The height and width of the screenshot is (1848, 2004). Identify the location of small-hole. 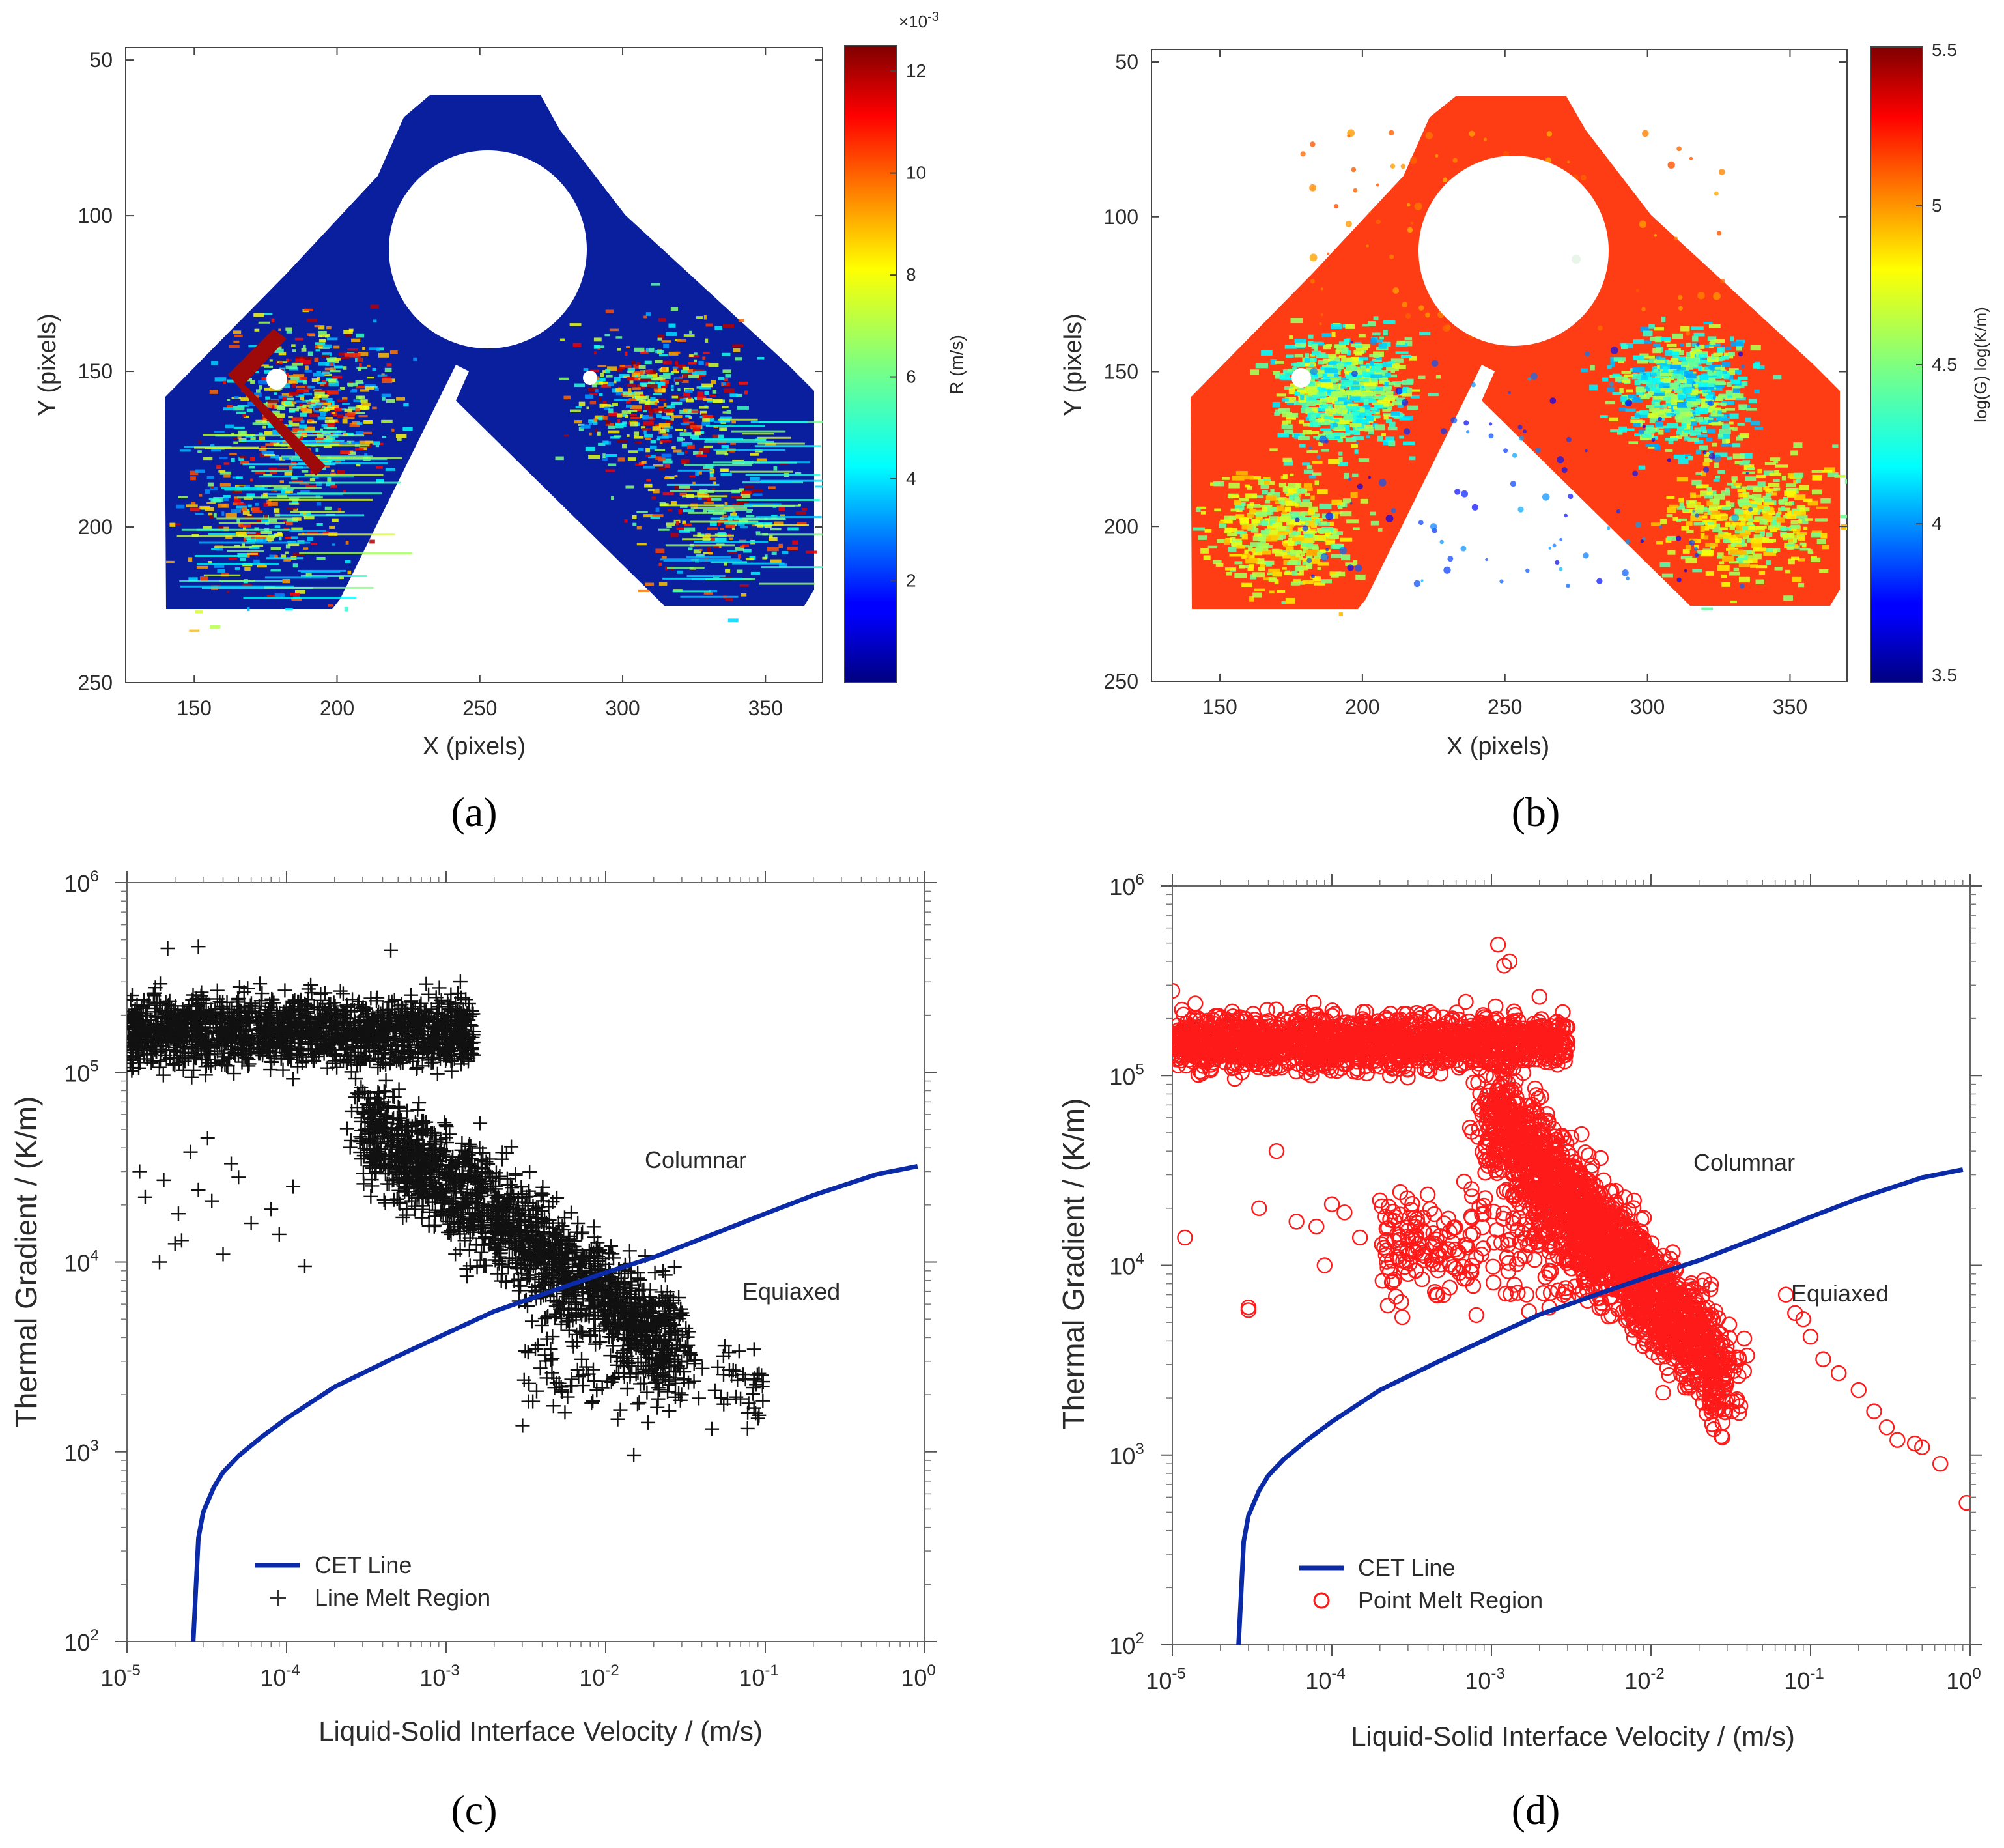
(1576, 259).